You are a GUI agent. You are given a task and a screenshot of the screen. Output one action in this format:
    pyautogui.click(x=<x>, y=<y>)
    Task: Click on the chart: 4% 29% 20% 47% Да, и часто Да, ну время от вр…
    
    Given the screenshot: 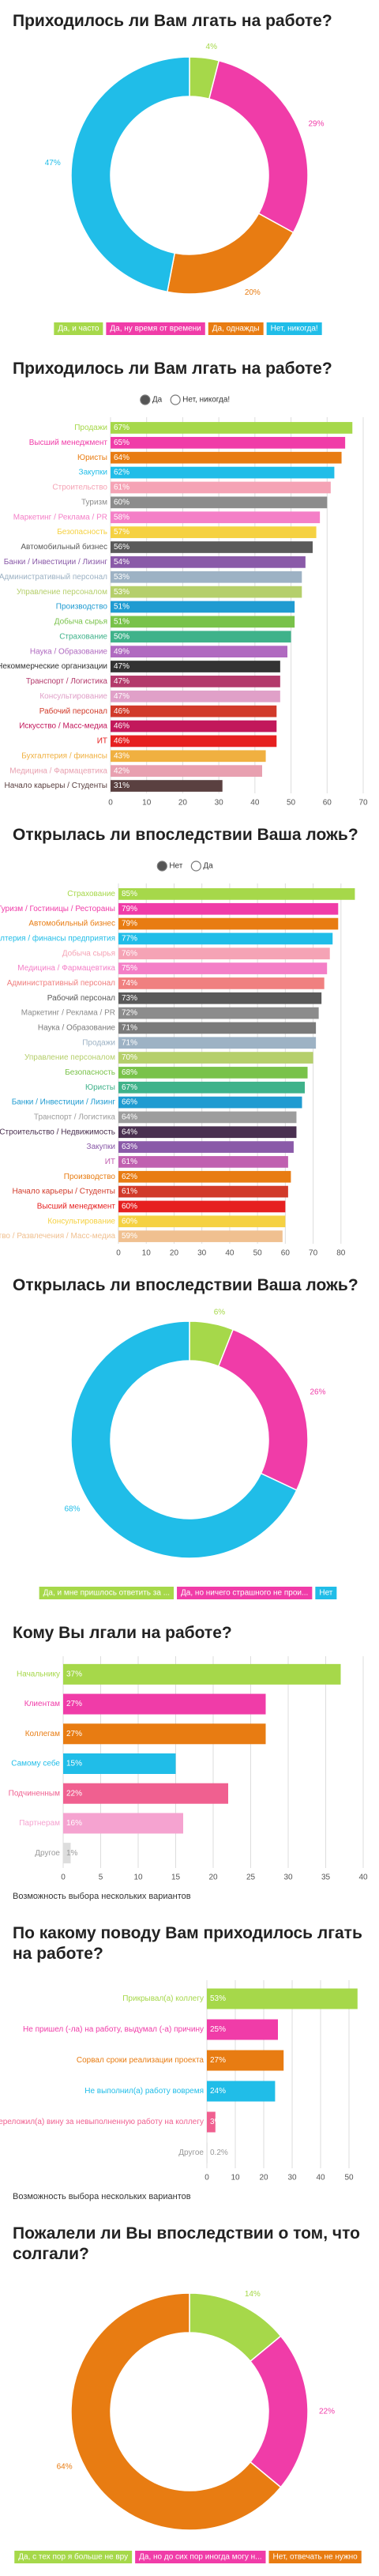 What is the action you would take?
    pyautogui.click(x=185, y=189)
    